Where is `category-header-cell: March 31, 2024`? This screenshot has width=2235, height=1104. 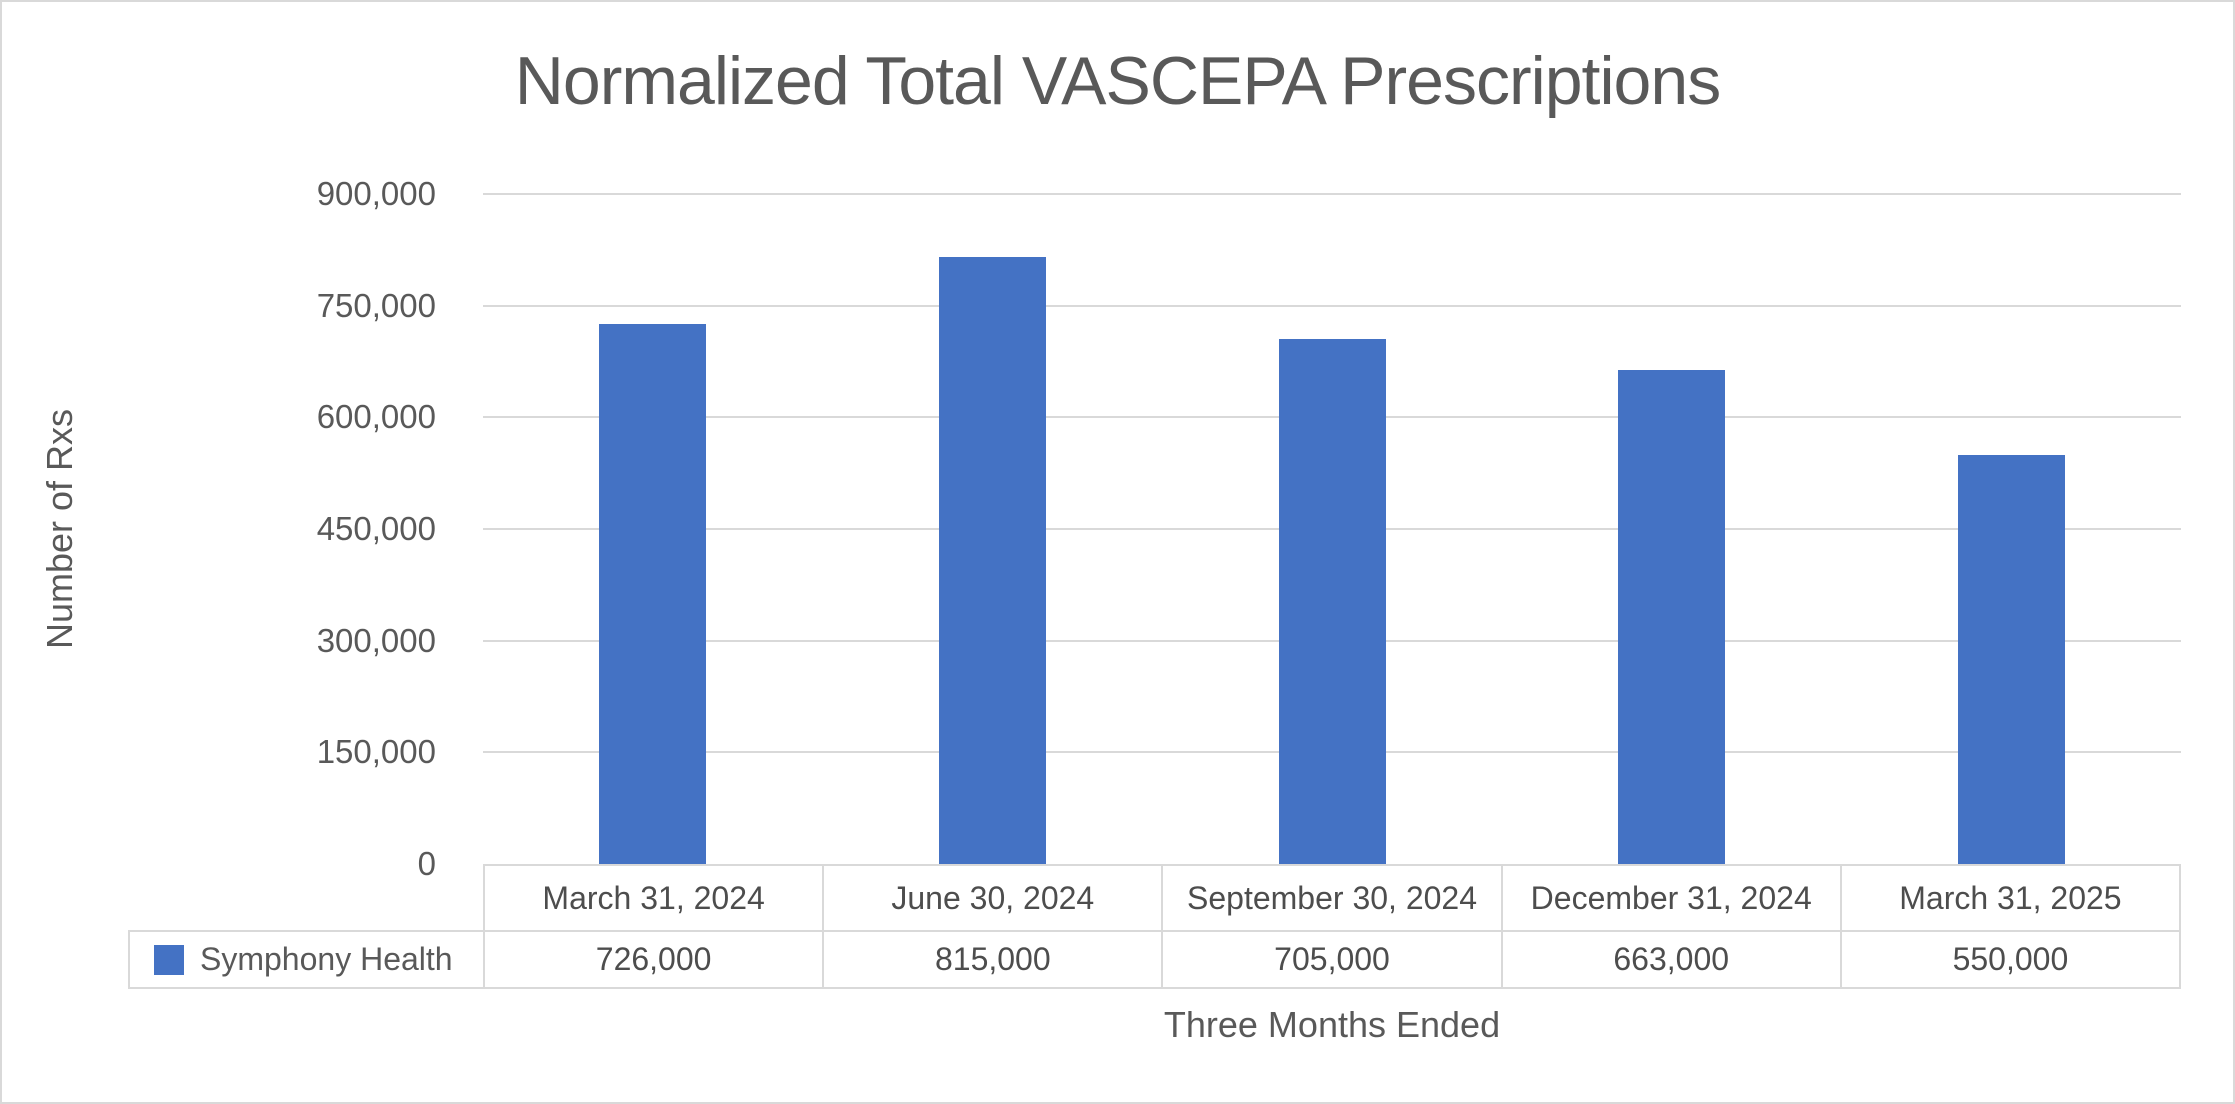
category-header-cell: March 31, 2024 is located at coordinates (653, 897).